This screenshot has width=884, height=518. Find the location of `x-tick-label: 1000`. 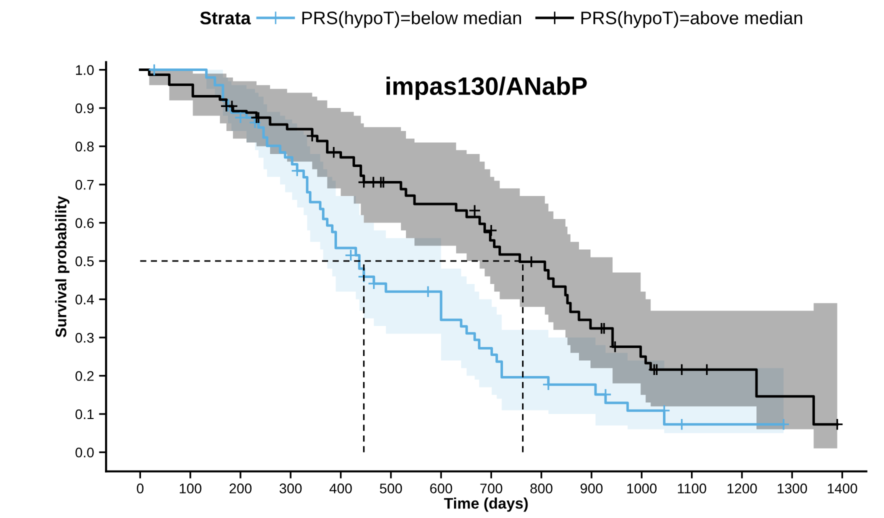

x-tick-label: 1000 is located at coordinates (642, 489).